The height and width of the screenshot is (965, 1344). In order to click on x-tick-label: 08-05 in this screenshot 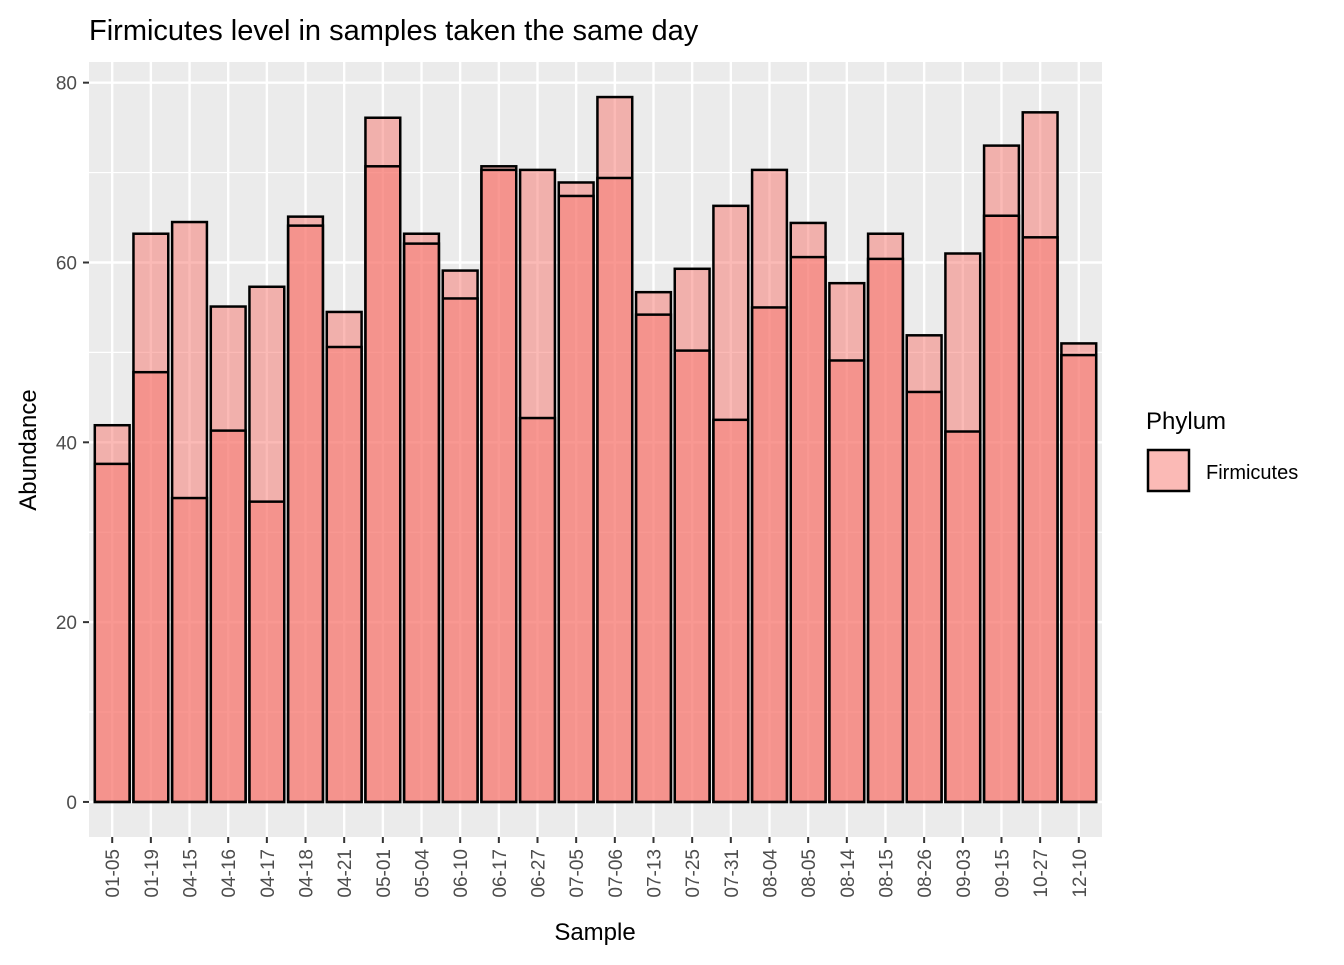, I will do `click(809, 873)`.